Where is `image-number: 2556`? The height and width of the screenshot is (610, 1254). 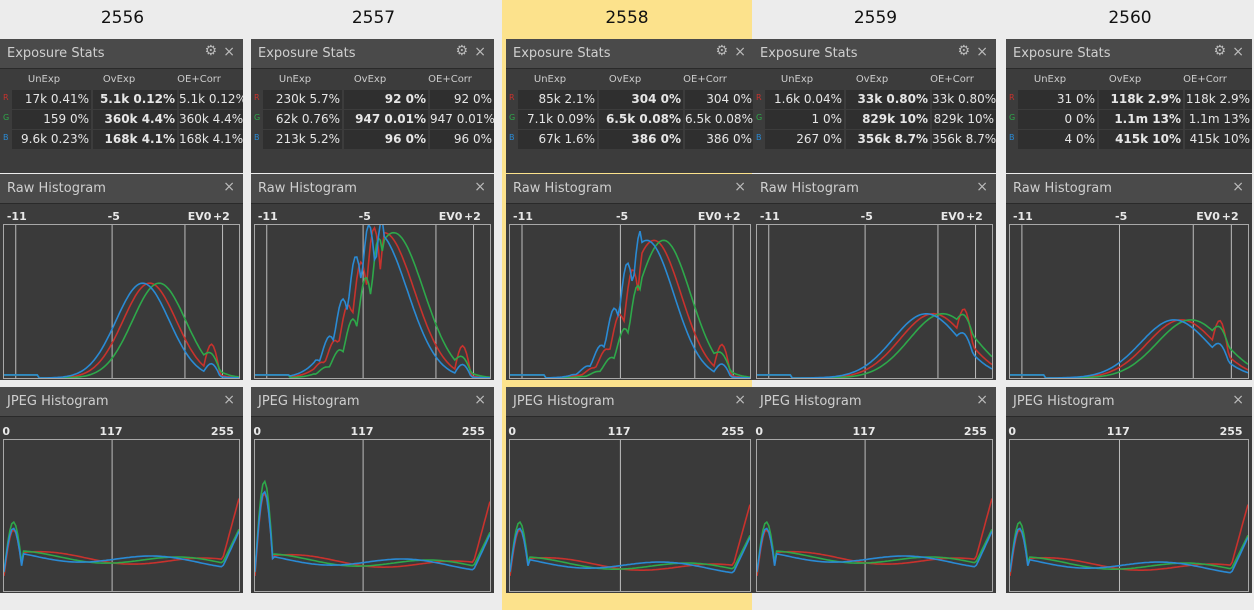
image-number: 2556 is located at coordinates (122, 18).